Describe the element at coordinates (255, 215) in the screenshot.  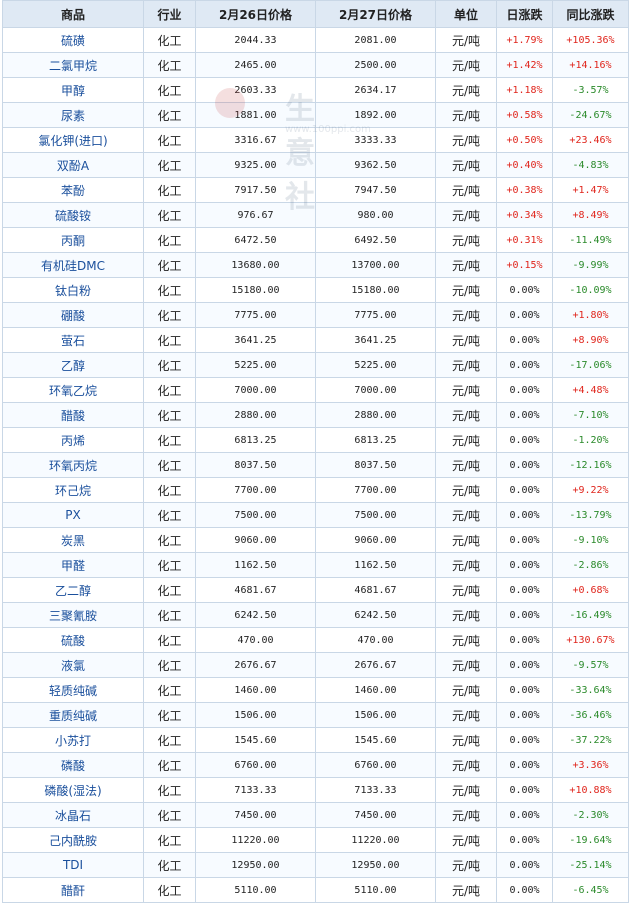
I see `price-feb26-cell: 976.67` at that location.